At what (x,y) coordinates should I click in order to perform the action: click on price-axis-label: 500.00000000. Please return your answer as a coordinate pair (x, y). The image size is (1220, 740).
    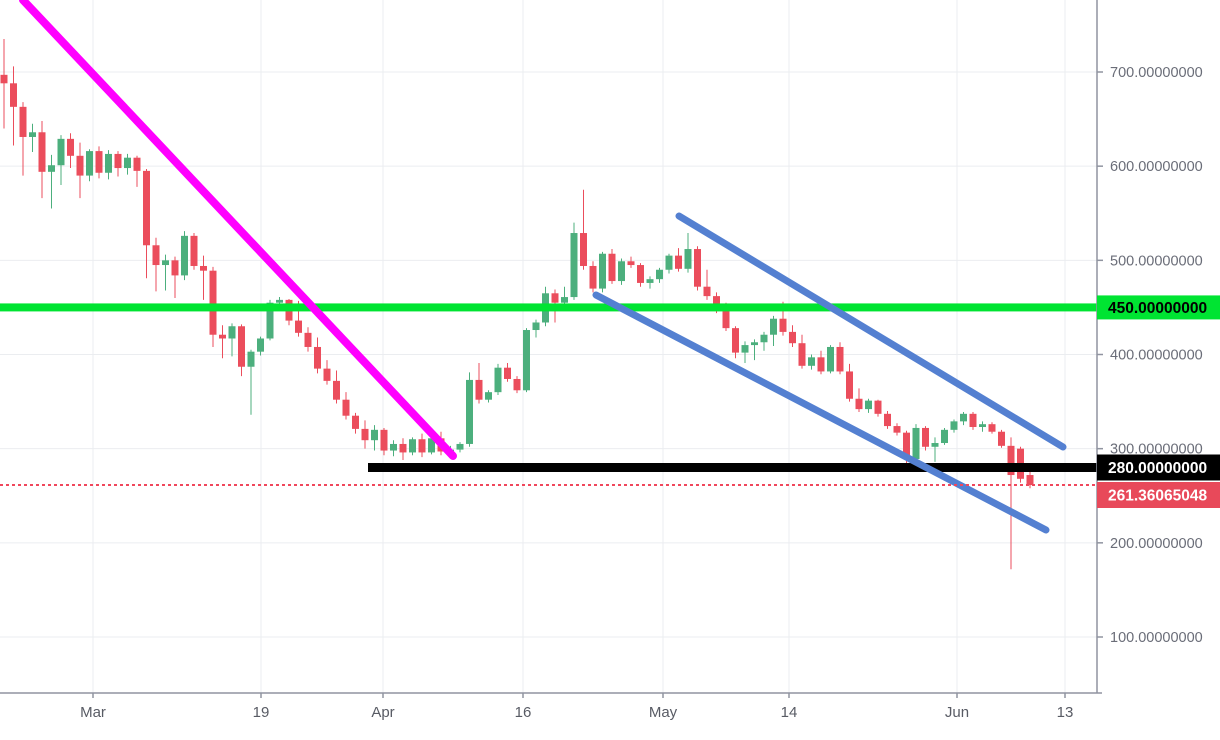
    Looking at the image, I should click on (1156, 261).